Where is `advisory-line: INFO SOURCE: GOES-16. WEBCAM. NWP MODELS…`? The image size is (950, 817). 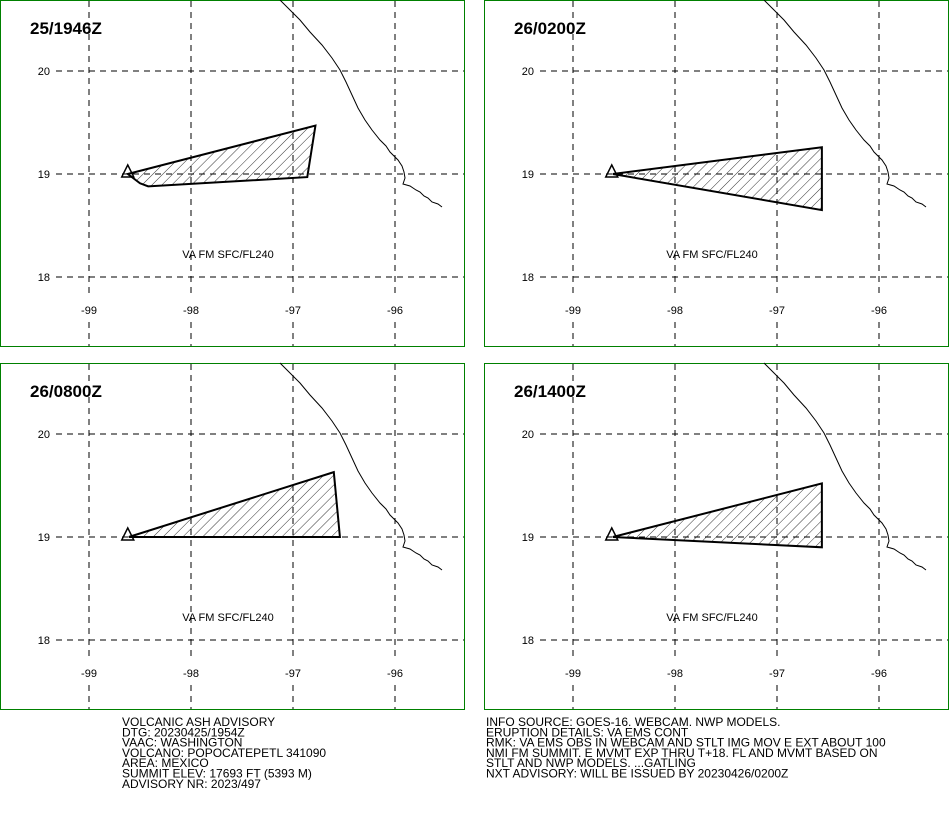
advisory-line: INFO SOURCE: GOES-16. WEBCAM. NWP MODELS… is located at coordinates (633, 722).